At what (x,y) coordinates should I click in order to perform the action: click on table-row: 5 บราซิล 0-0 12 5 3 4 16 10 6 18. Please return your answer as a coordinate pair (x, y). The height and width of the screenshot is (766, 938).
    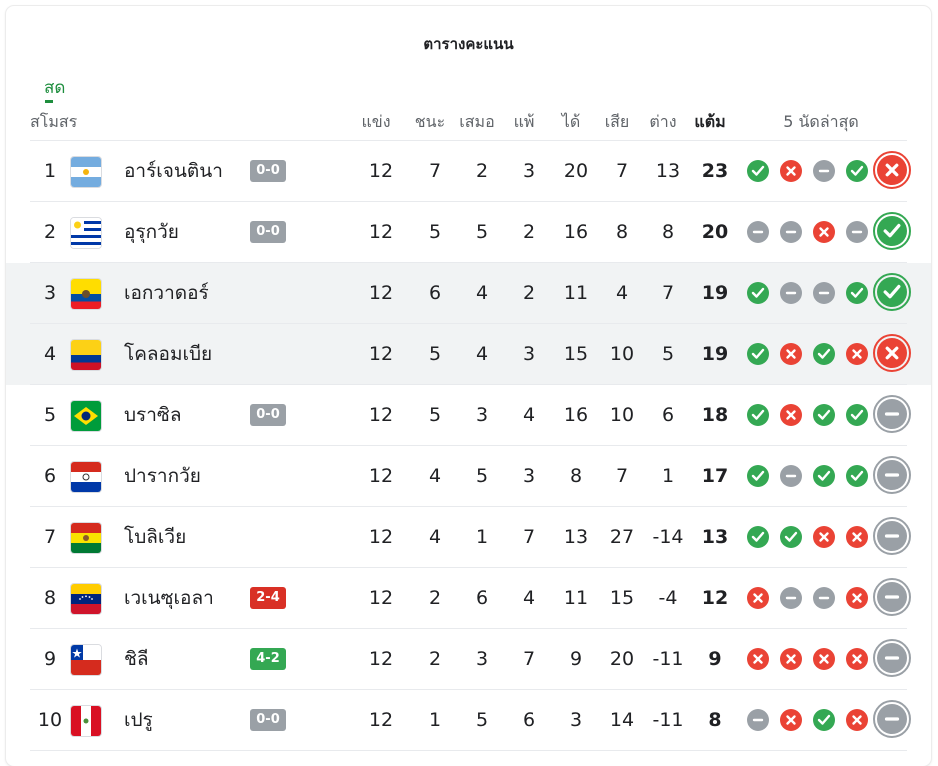
    Looking at the image, I should click on (468, 415).